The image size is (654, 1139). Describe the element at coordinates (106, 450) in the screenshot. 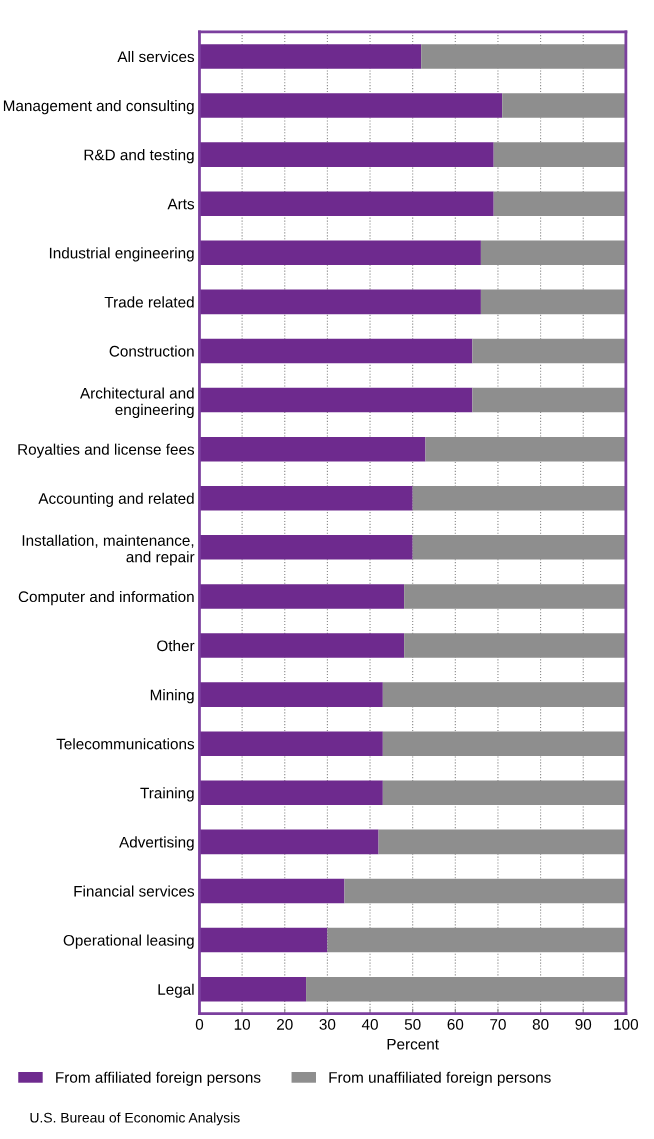

I see `y-tick-label: Royalties and license fees` at that location.